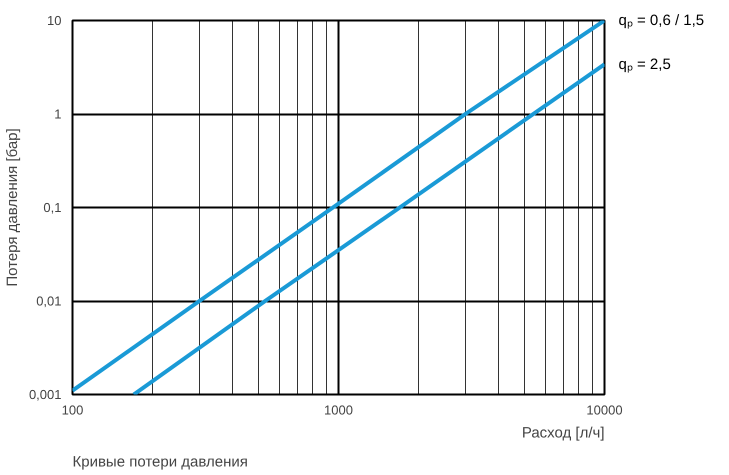 Image resolution: width=729 pixels, height=475 pixels. What do you see at coordinates (54, 20) in the screenshot?
I see `y-tick-label: 10` at bounding box center [54, 20].